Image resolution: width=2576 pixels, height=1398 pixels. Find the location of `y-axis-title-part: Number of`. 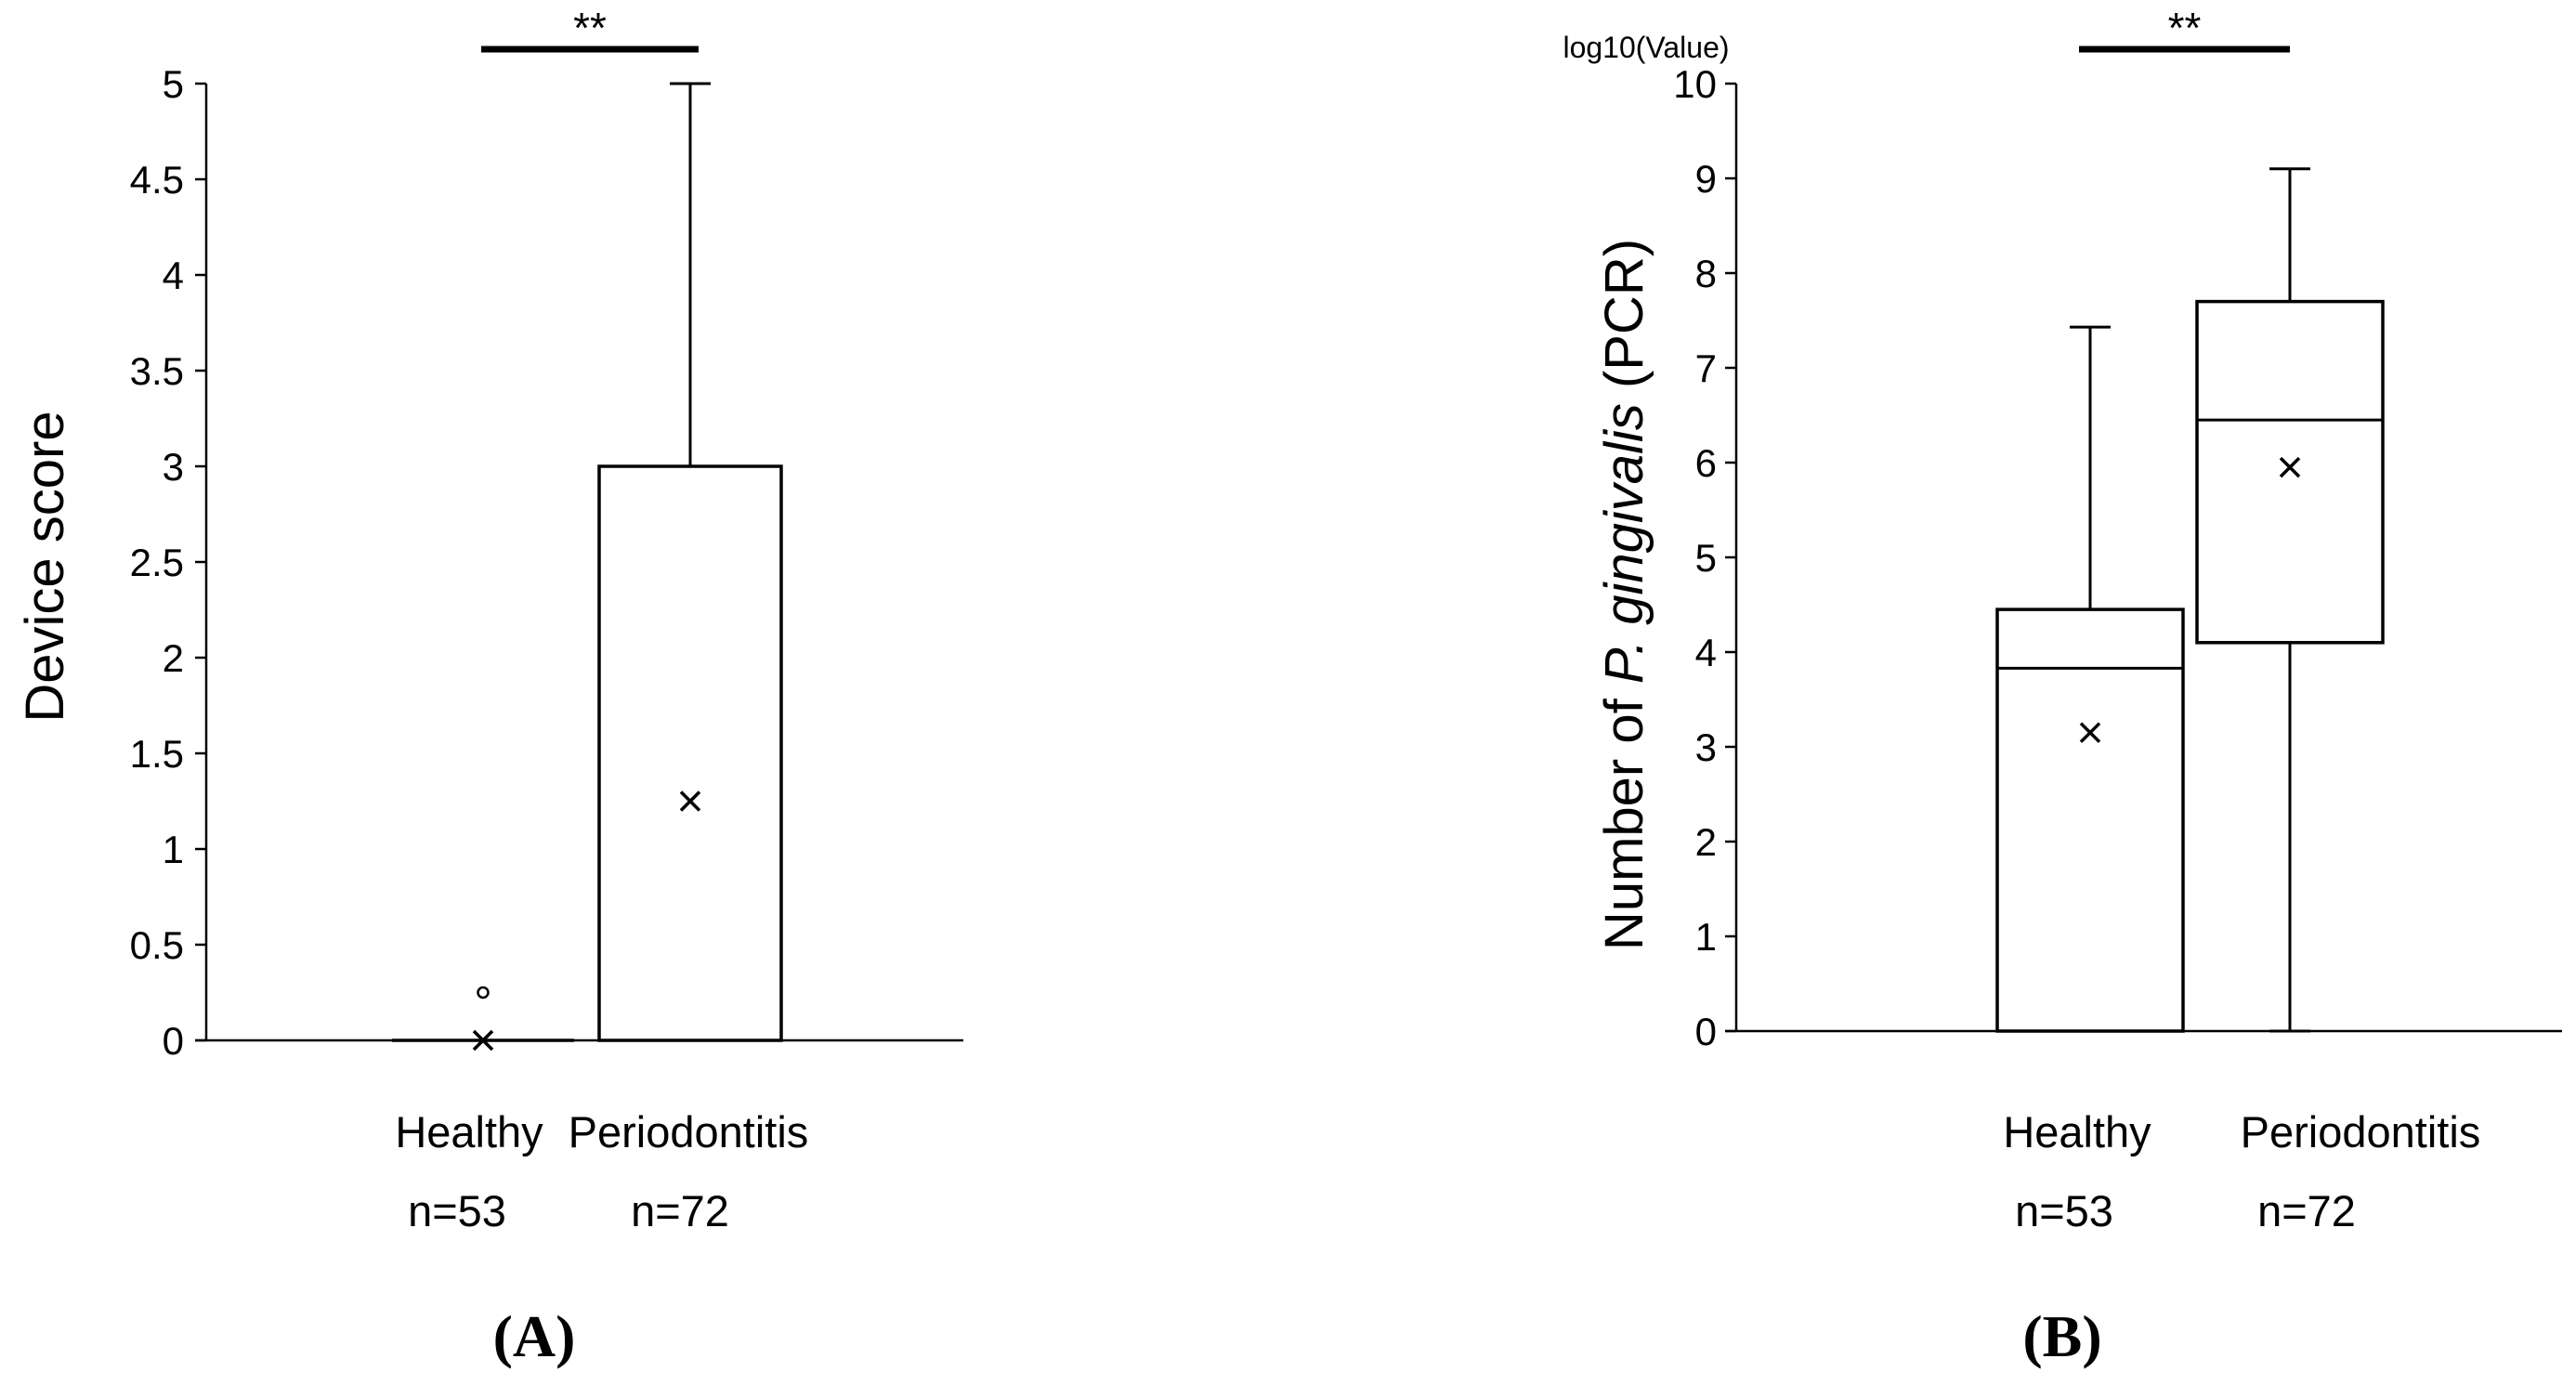

y-axis-title-part: Number of is located at coordinates (1624, 817).